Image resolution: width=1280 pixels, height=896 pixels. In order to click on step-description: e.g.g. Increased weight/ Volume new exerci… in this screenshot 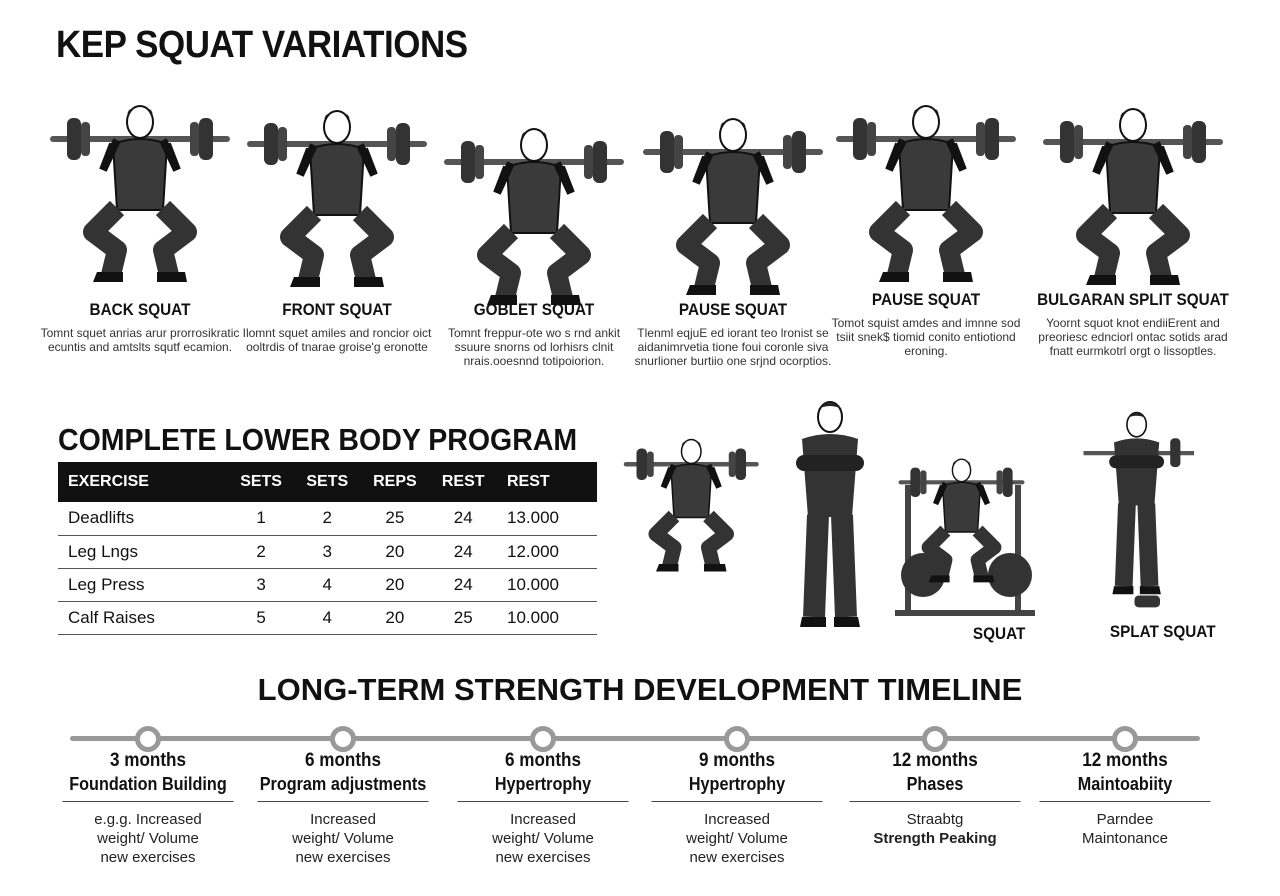, I will do `click(148, 838)`.